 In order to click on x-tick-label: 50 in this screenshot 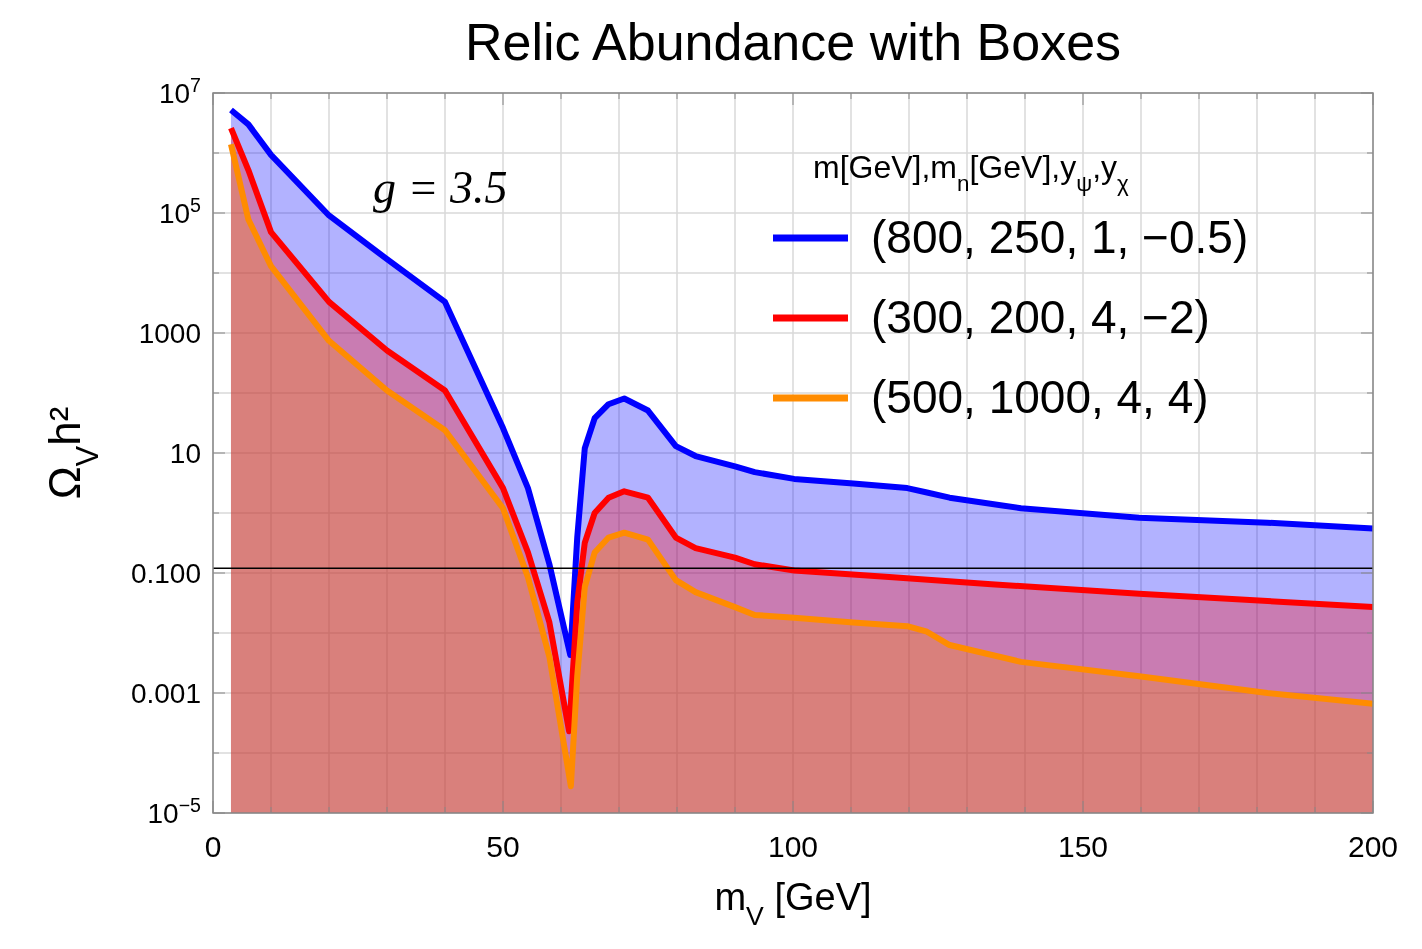, I will do `click(503, 846)`.